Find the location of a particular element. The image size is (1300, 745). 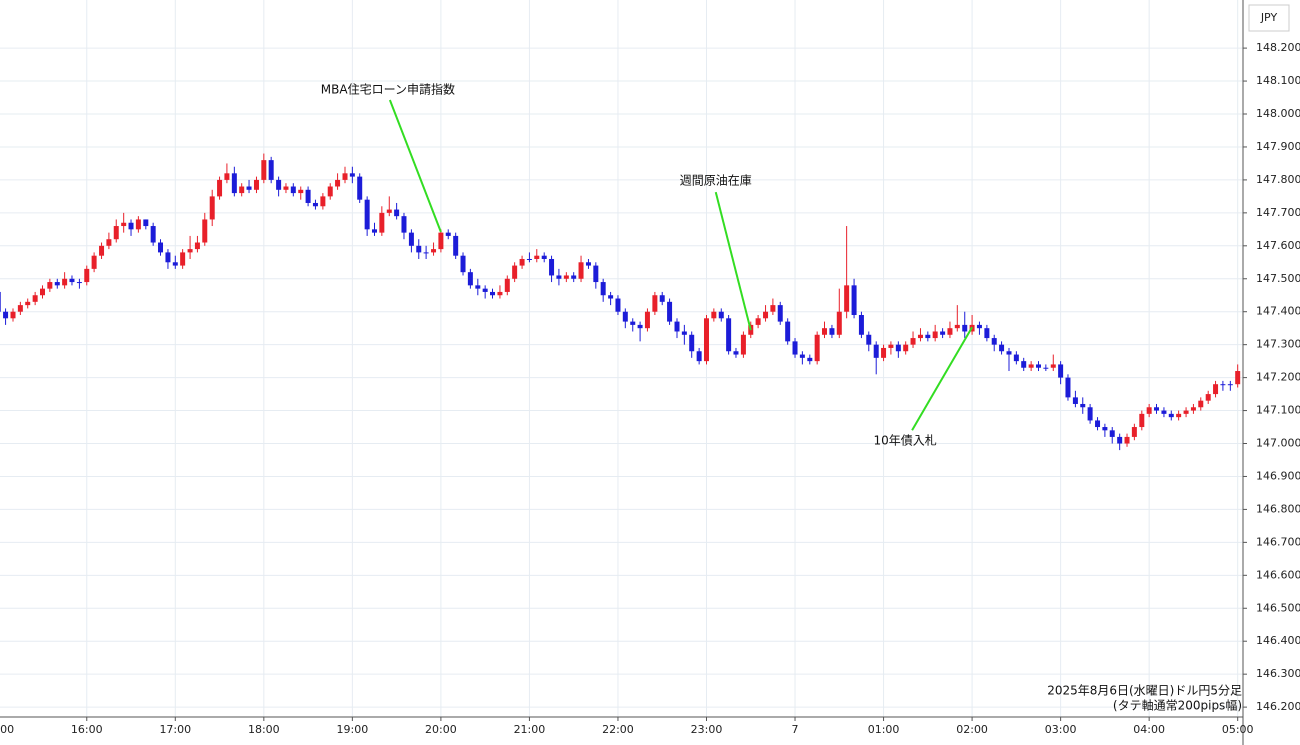

x-tick-label: 19:00 is located at coordinates (353, 729).